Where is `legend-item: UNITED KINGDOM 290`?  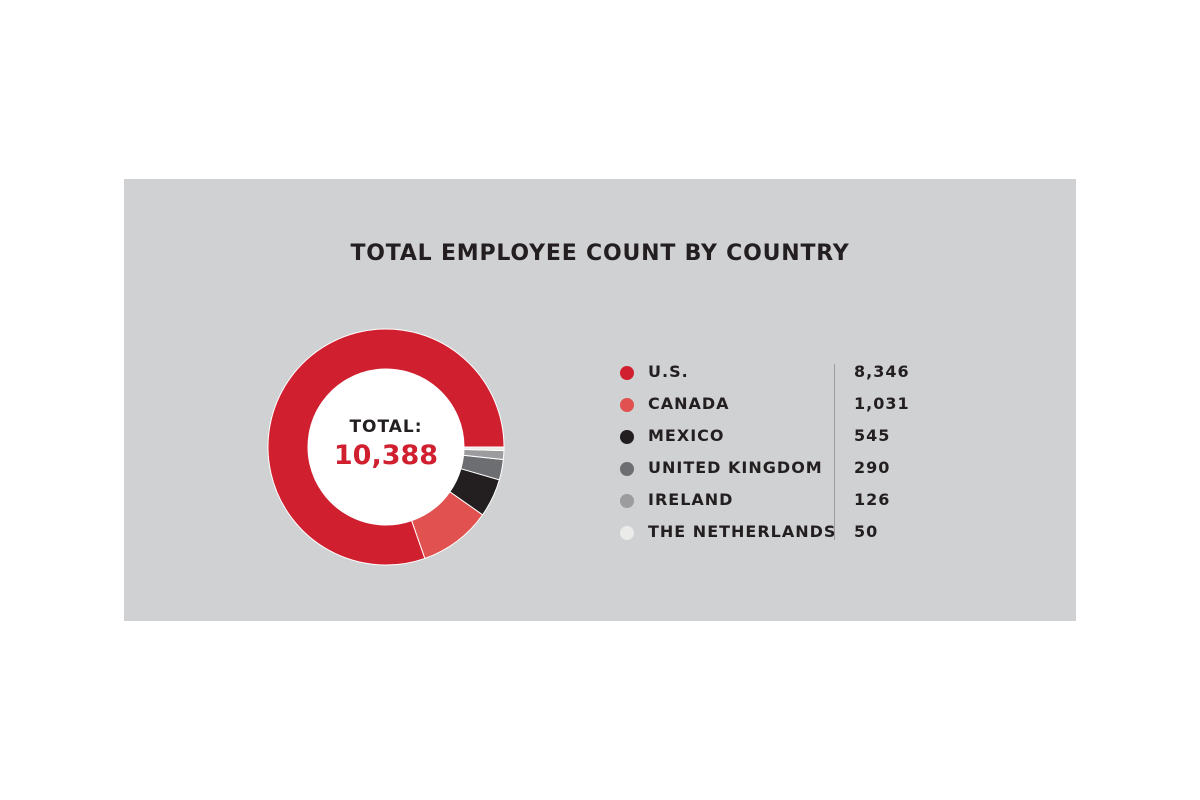
legend-item: UNITED KINGDOM 290 is located at coordinates (780, 472).